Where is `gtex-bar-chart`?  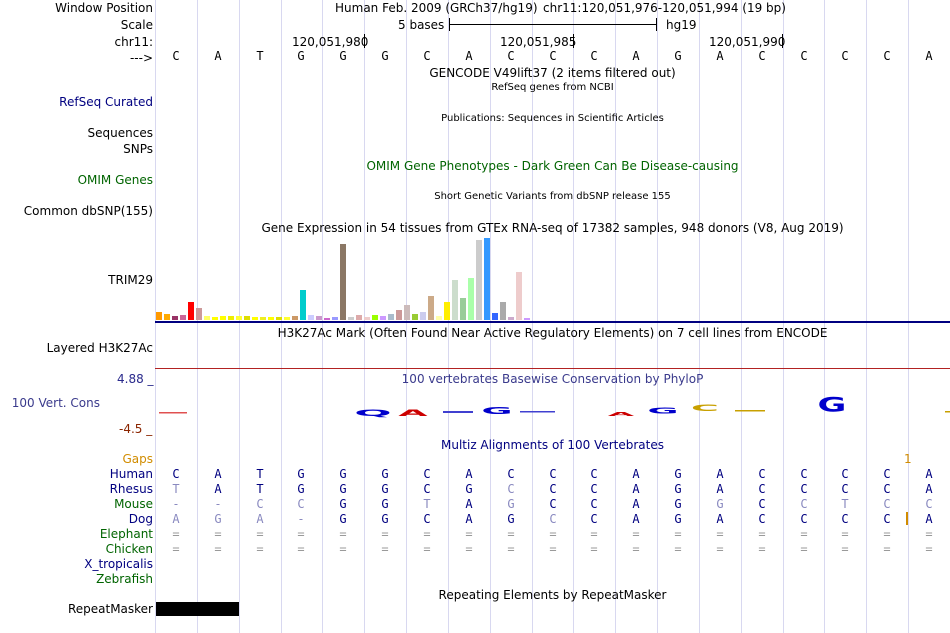
gtex-bar-chart is located at coordinates (346, 278).